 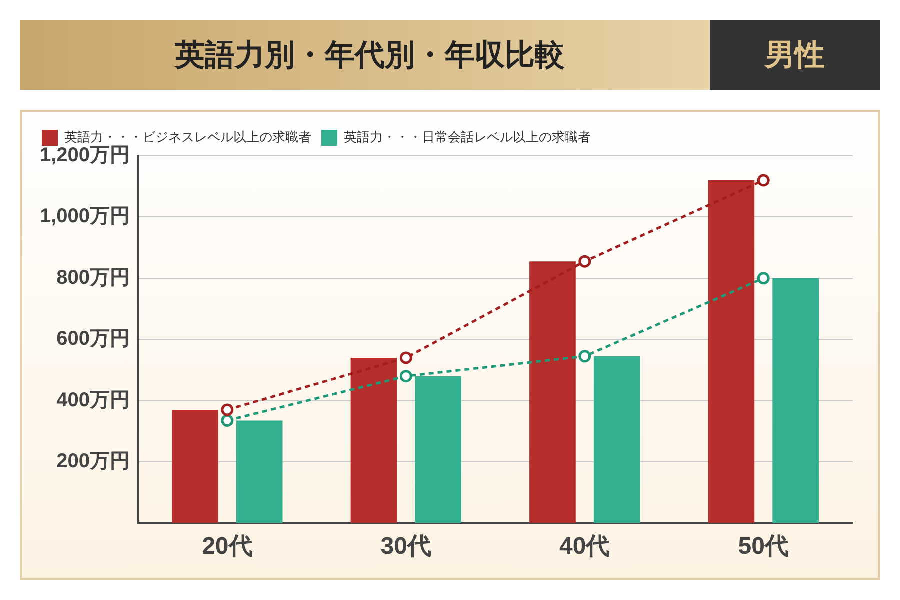 What do you see at coordinates (227, 546) in the screenshot?
I see `x-tick-label: 20代` at bounding box center [227, 546].